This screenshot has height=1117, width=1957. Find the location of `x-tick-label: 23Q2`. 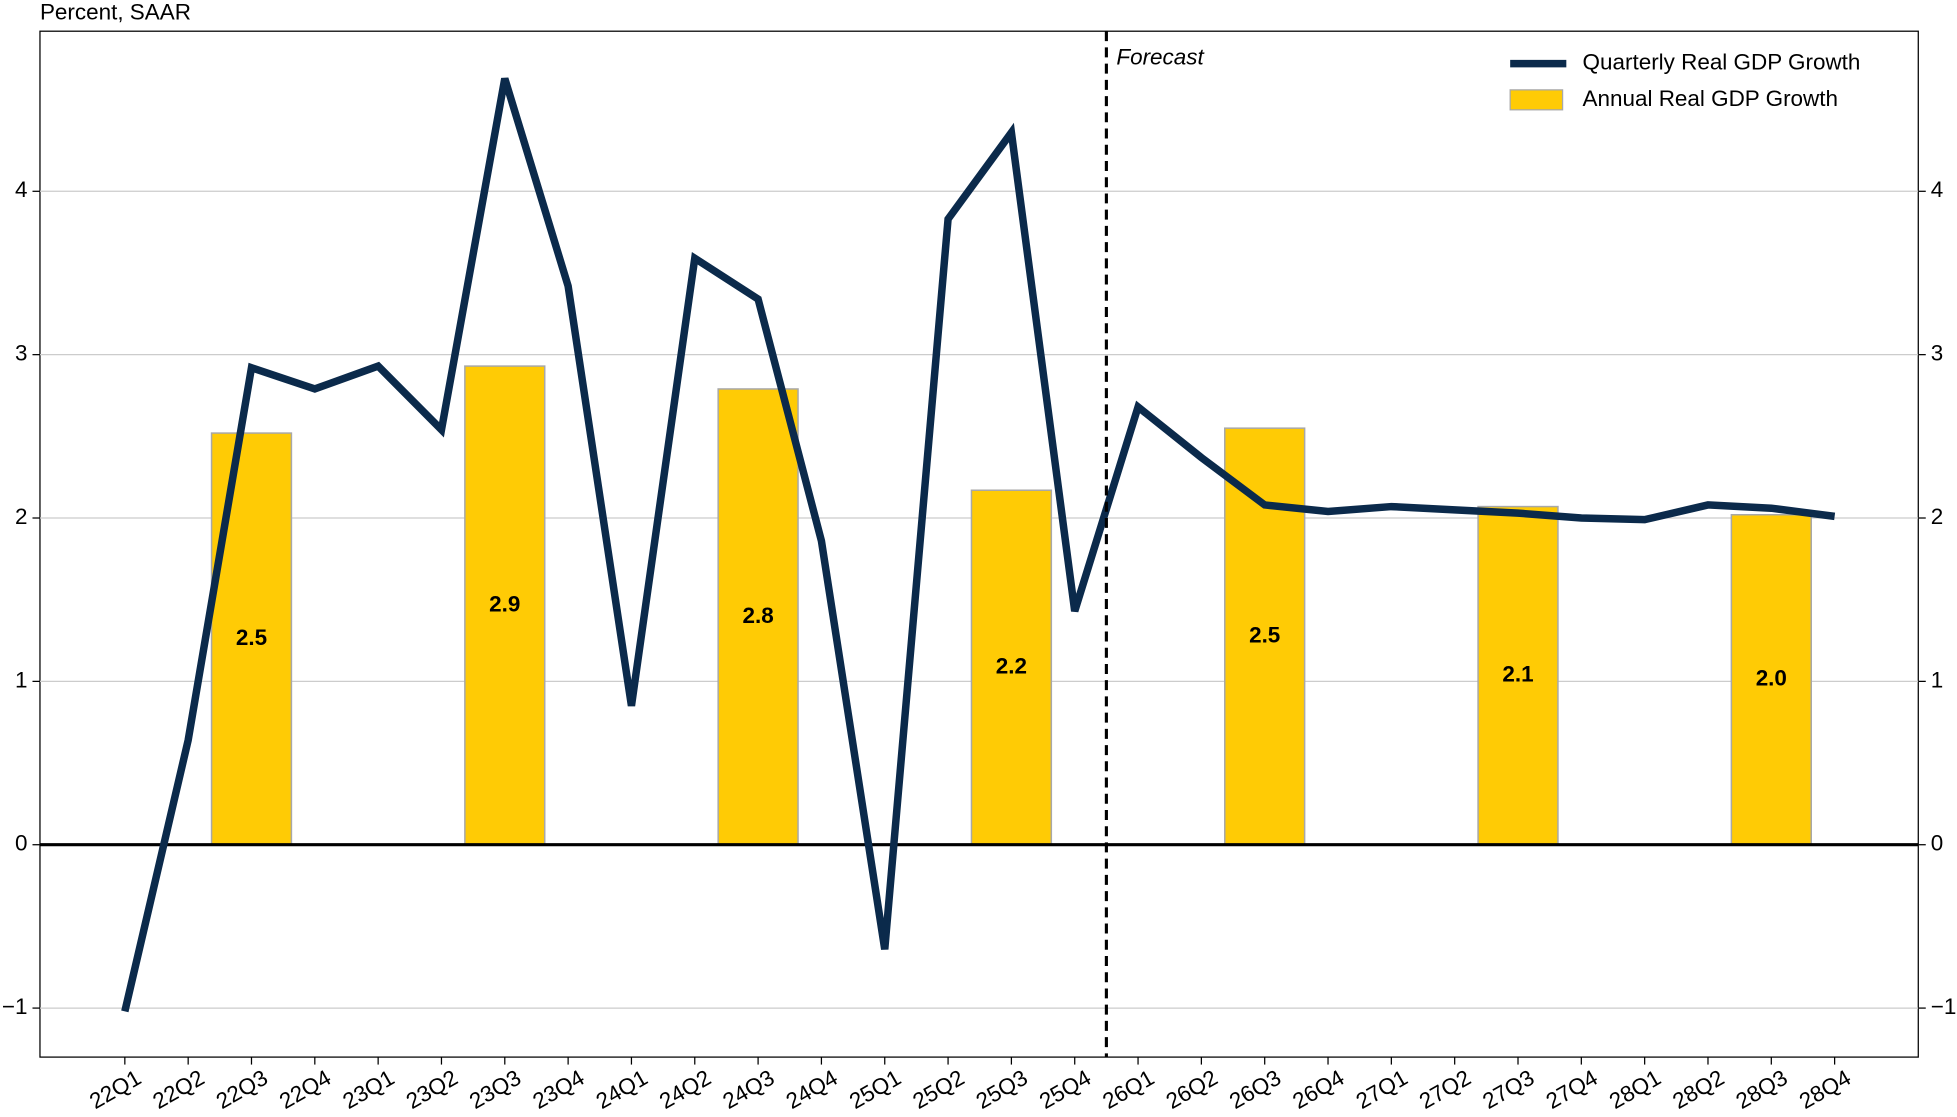

x-tick-label: 23Q2 is located at coordinates (432, 1089).